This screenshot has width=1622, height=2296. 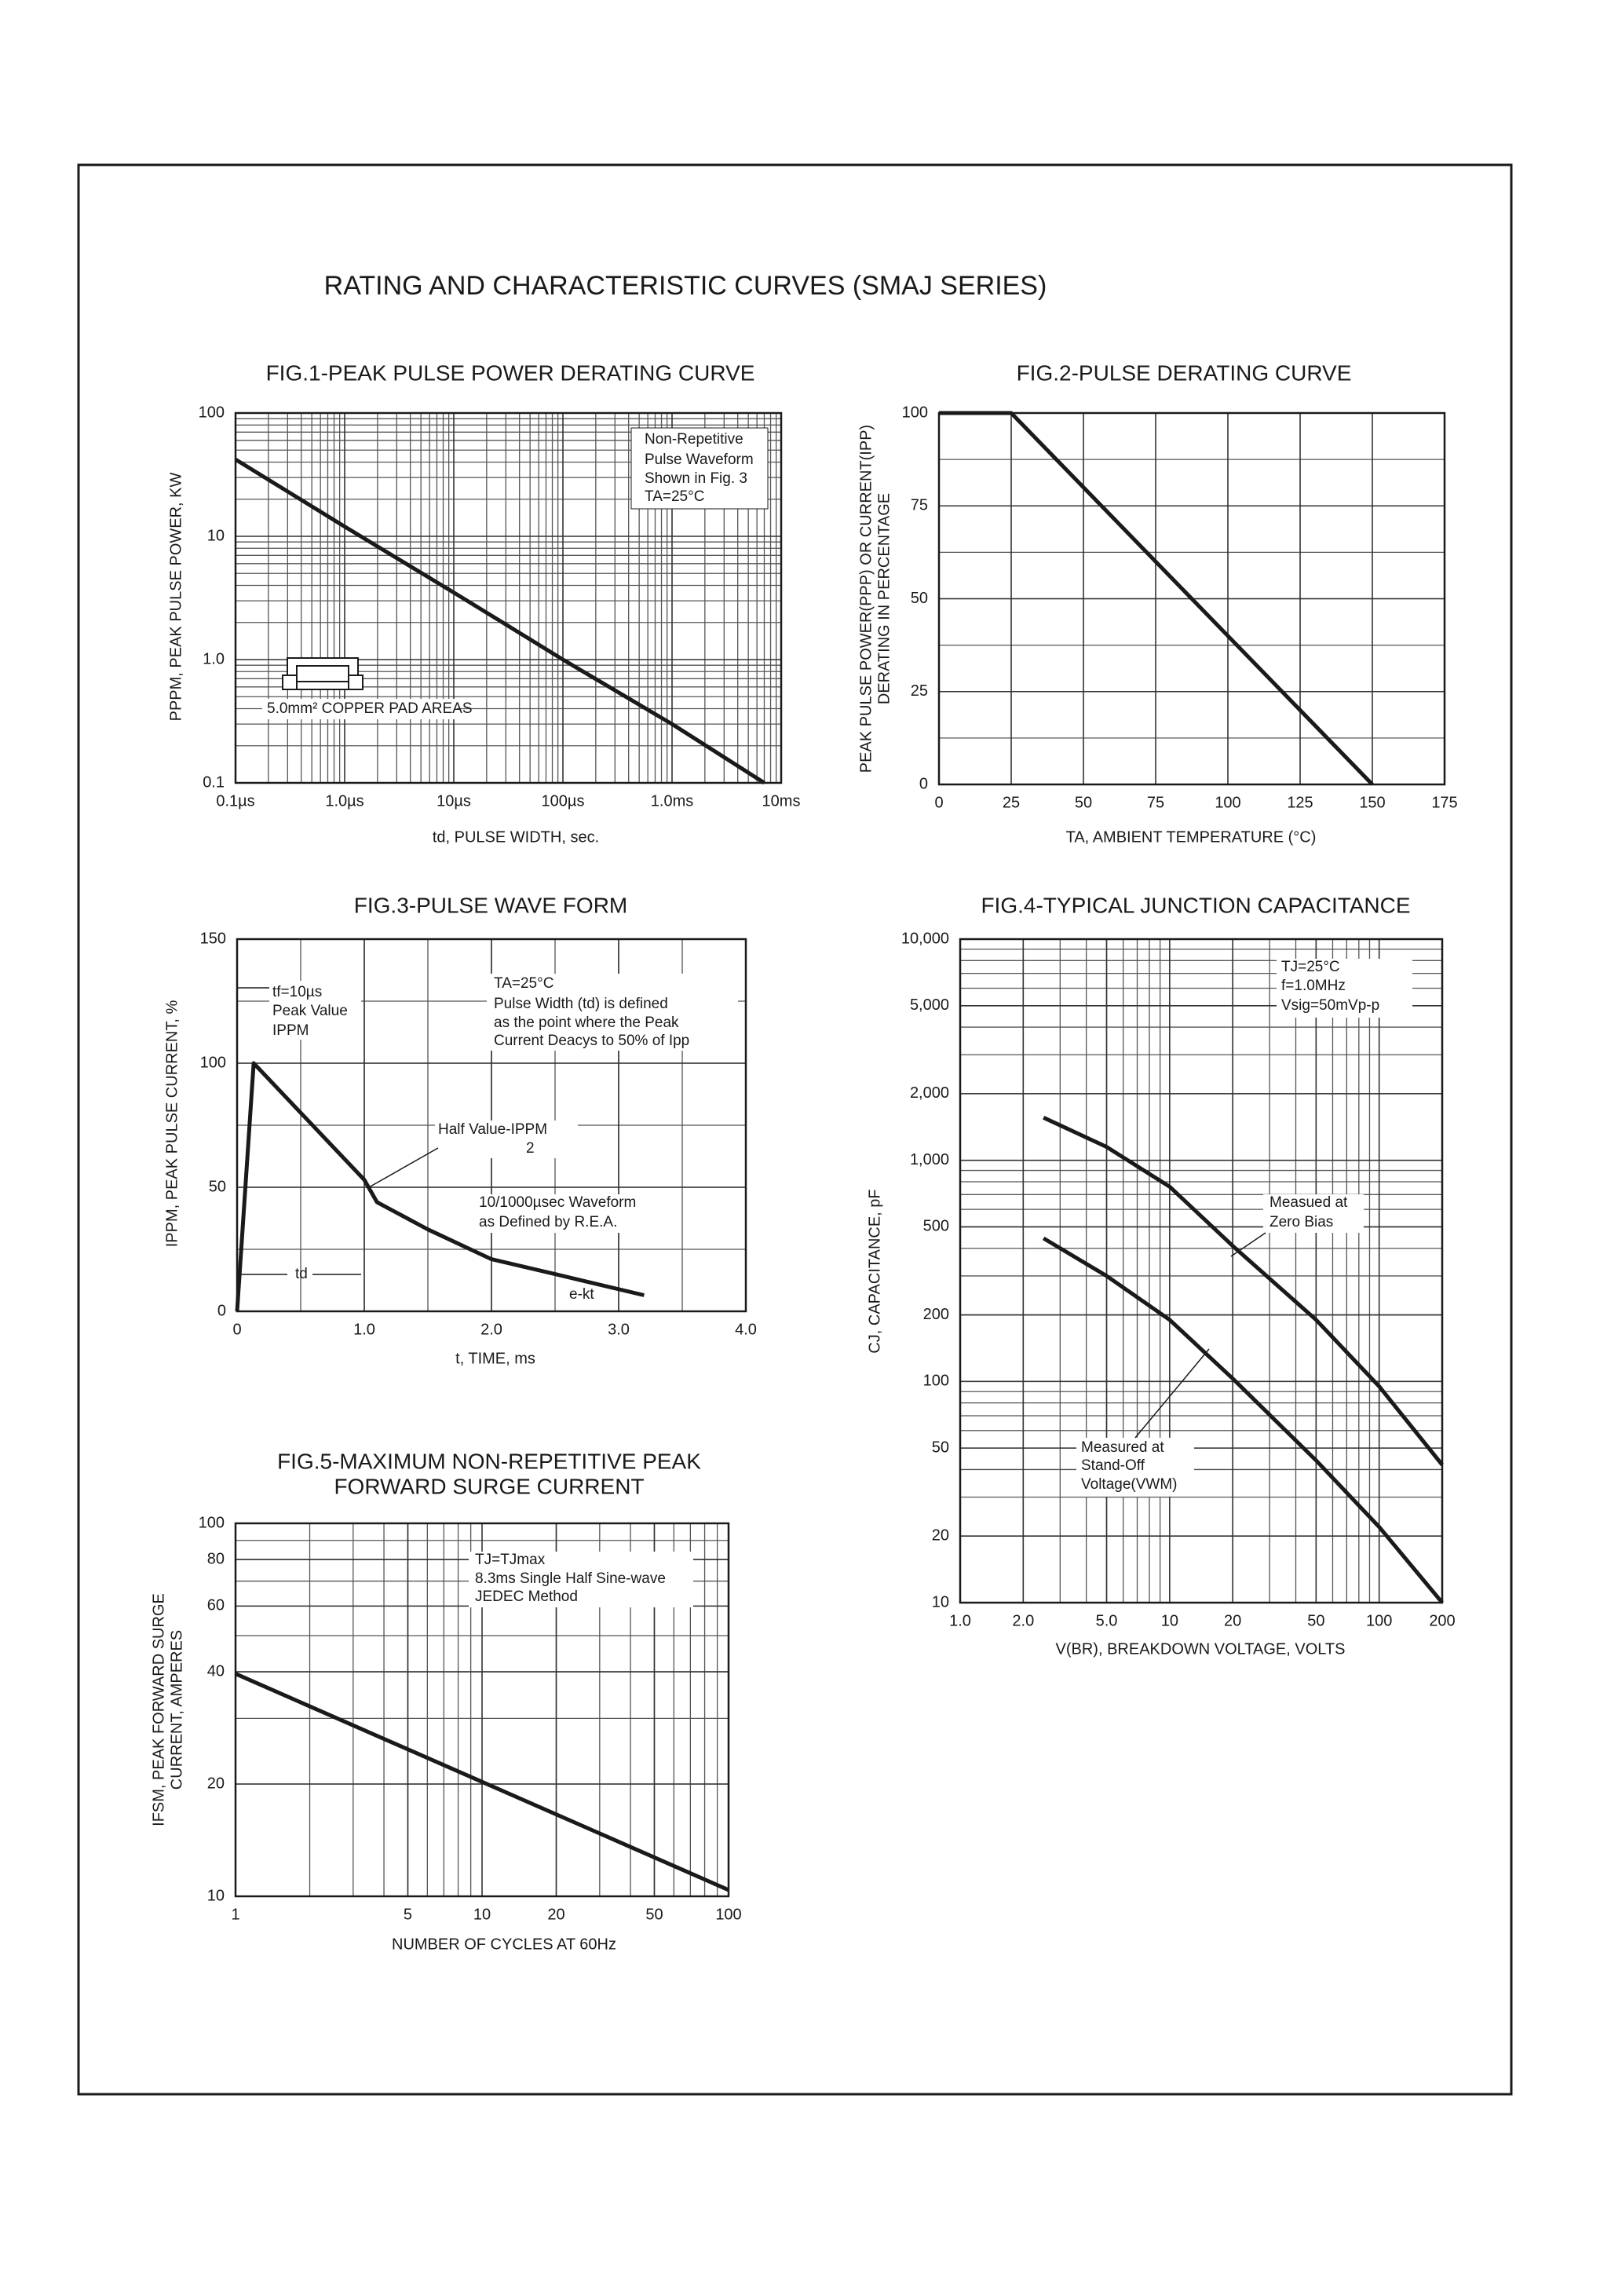 I want to click on annotation: Voltage(VWM), so click(x=1129, y=1484).